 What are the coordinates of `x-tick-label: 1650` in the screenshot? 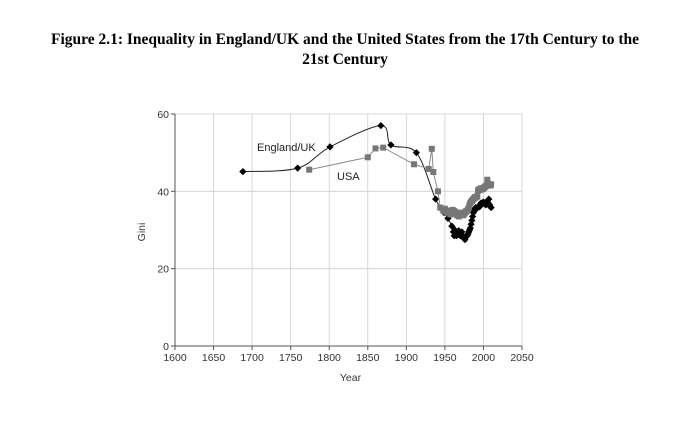 It's located at (214, 358).